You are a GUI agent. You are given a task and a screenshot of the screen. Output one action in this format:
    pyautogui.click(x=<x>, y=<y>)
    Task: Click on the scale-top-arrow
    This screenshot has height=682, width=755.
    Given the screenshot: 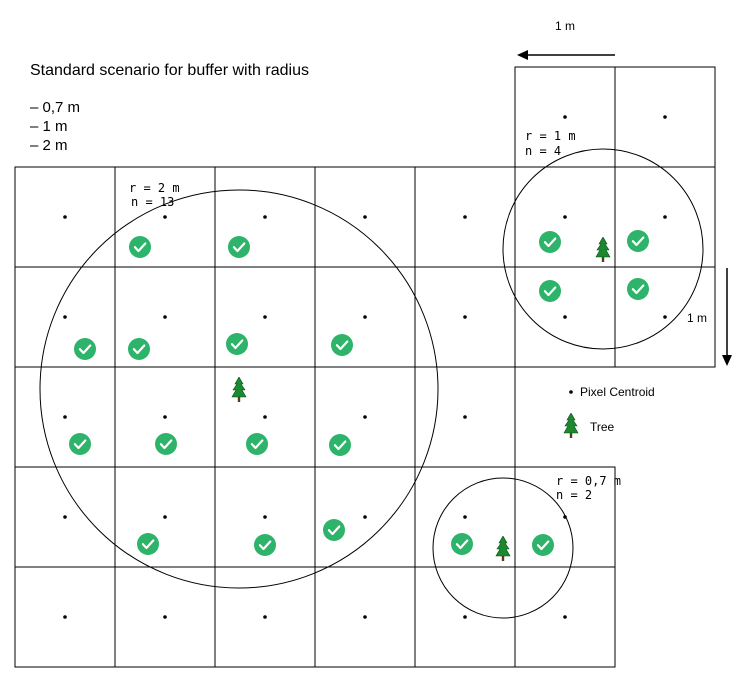 What is the action you would take?
    pyautogui.click(x=566, y=55)
    